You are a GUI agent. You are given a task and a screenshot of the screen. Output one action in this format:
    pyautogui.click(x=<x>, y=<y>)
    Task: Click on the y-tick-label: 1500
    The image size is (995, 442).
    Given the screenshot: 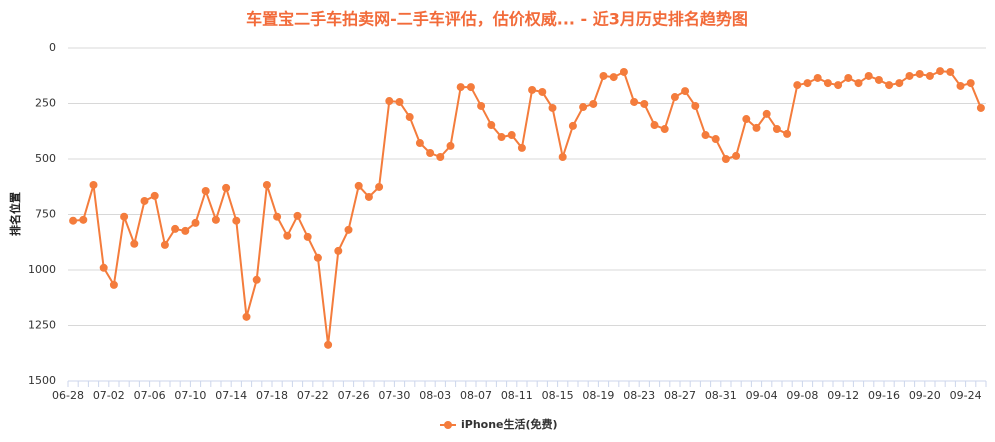 What is the action you would take?
    pyautogui.click(x=42, y=380)
    